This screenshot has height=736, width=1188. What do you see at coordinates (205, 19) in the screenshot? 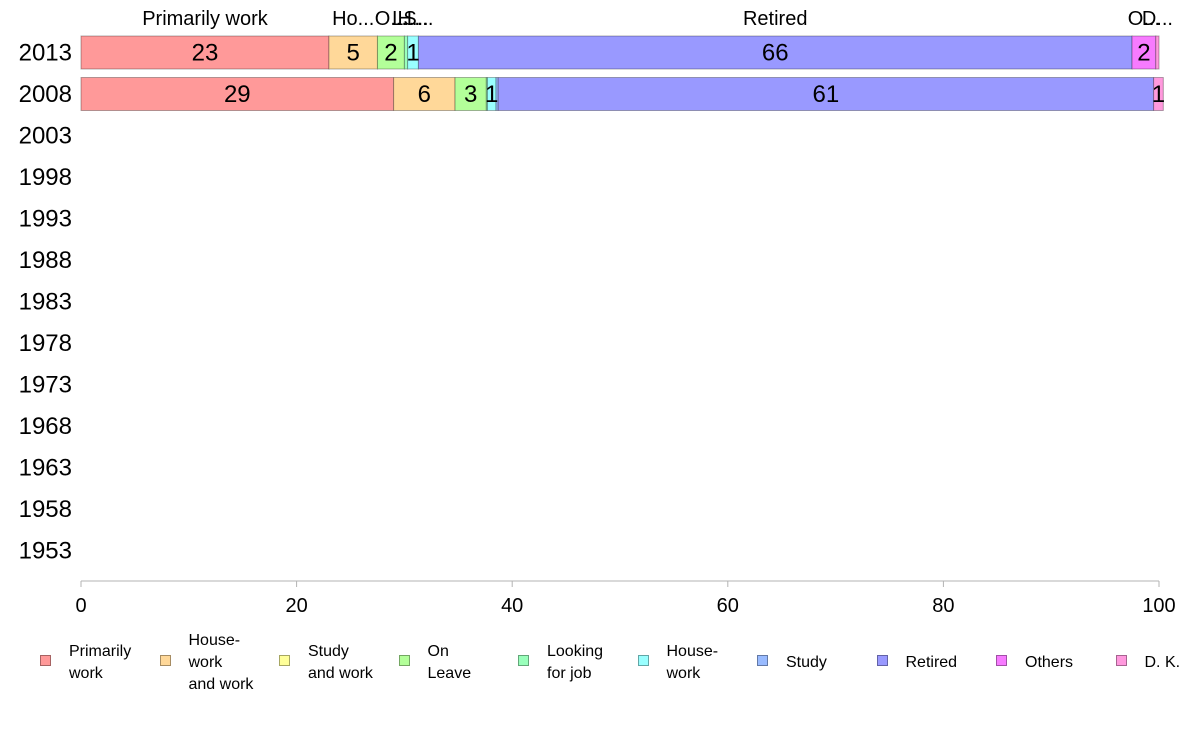
I see `top-label-primarily-work: Primarily work` at bounding box center [205, 19].